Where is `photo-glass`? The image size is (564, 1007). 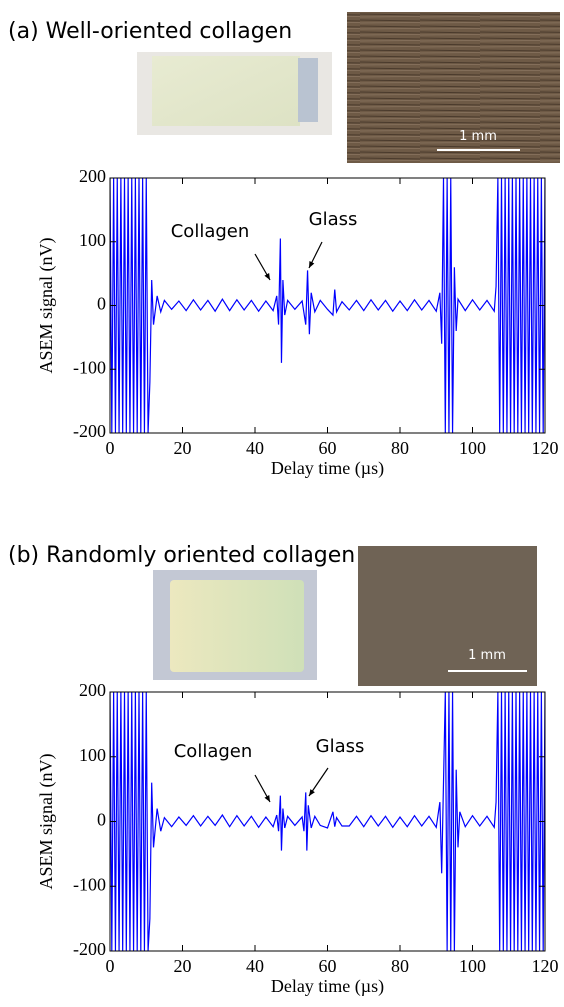
photo-glass is located at coordinates (308, 90).